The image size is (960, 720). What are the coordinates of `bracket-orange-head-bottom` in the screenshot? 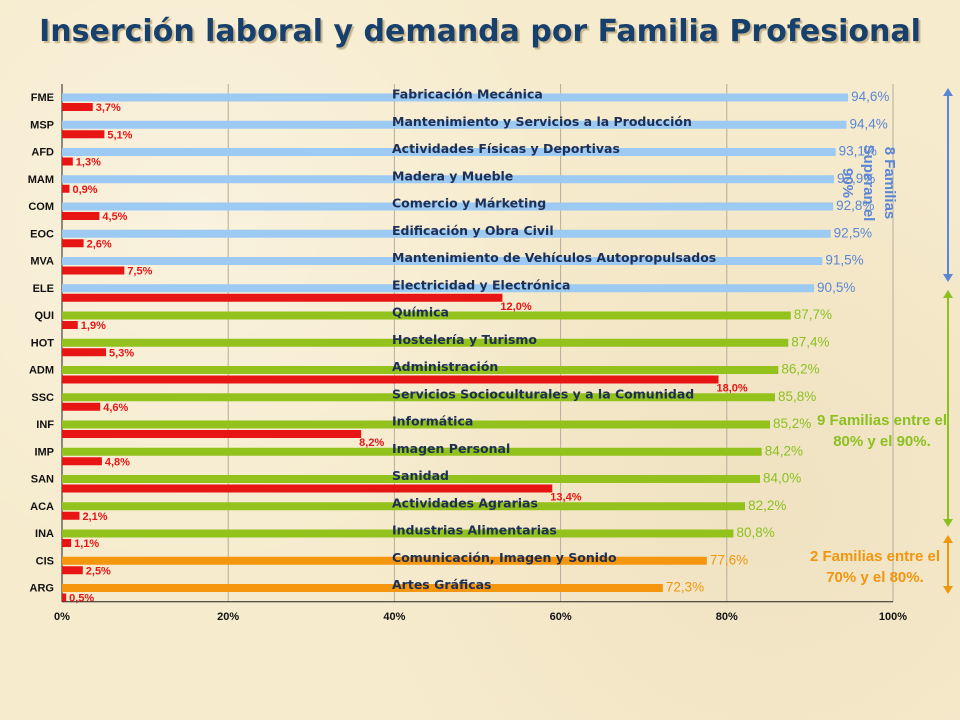 It's located at (948, 590).